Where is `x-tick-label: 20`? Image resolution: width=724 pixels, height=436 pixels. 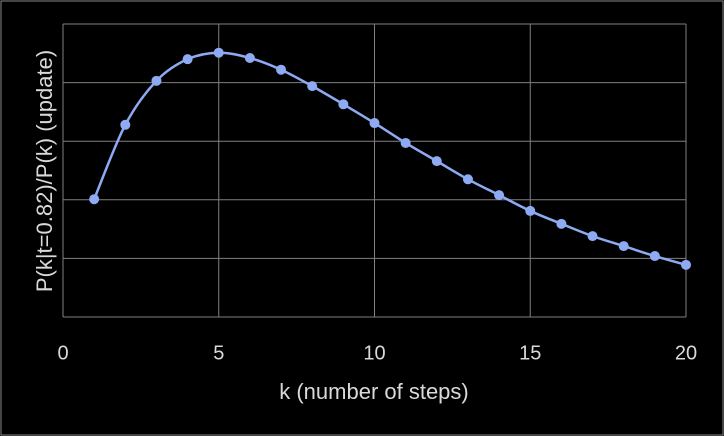
x-tick-label: 20 is located at coordinates (686, 353).